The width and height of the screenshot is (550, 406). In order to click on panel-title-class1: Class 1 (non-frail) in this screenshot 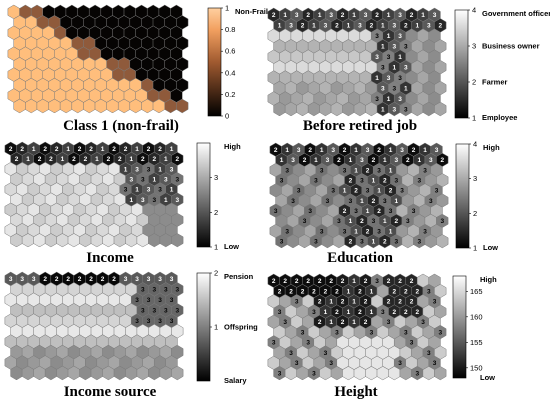, I will do `click(121, 126)`.